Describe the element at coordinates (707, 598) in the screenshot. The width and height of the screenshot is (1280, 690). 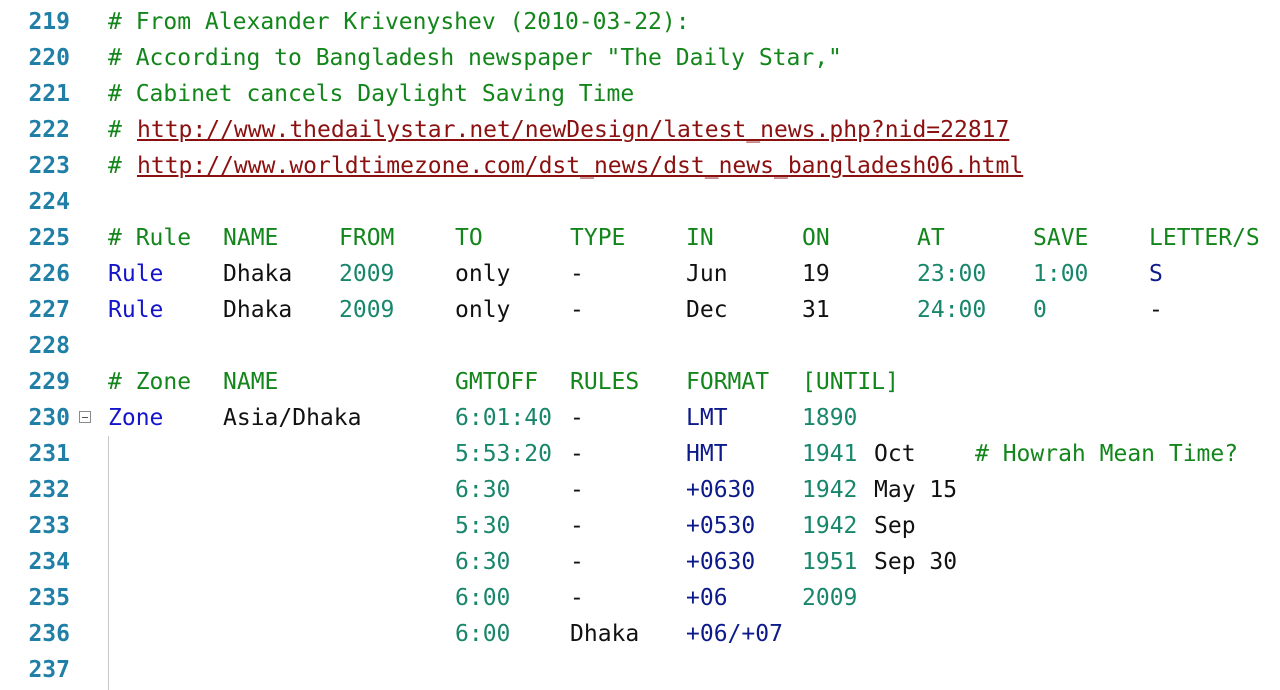
I see `zone-format: +06` at that location.